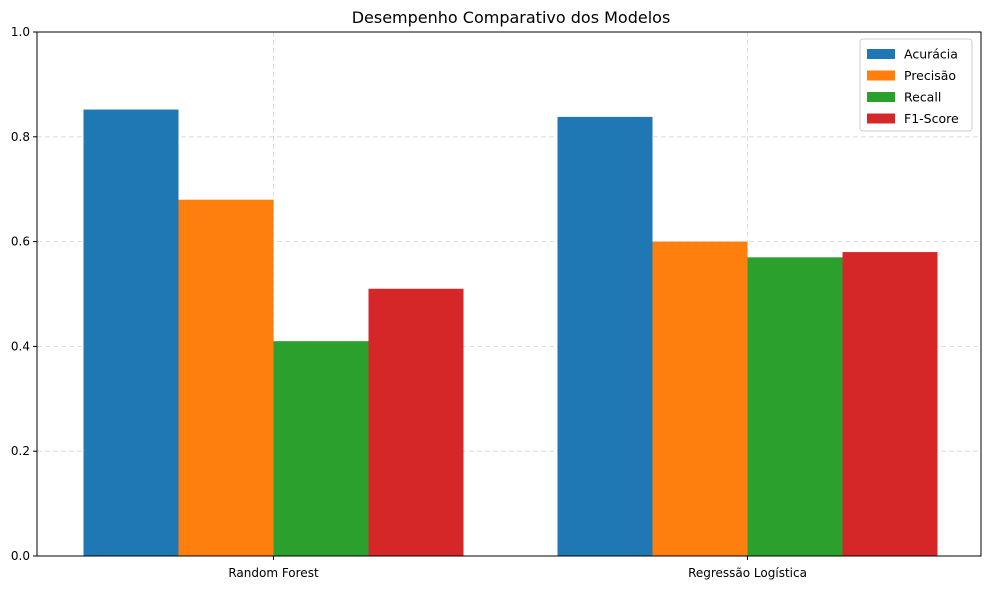 Image resolution: width=989 pixels, height=590 pixels. I want to click on legend-box, so click(916, 85).